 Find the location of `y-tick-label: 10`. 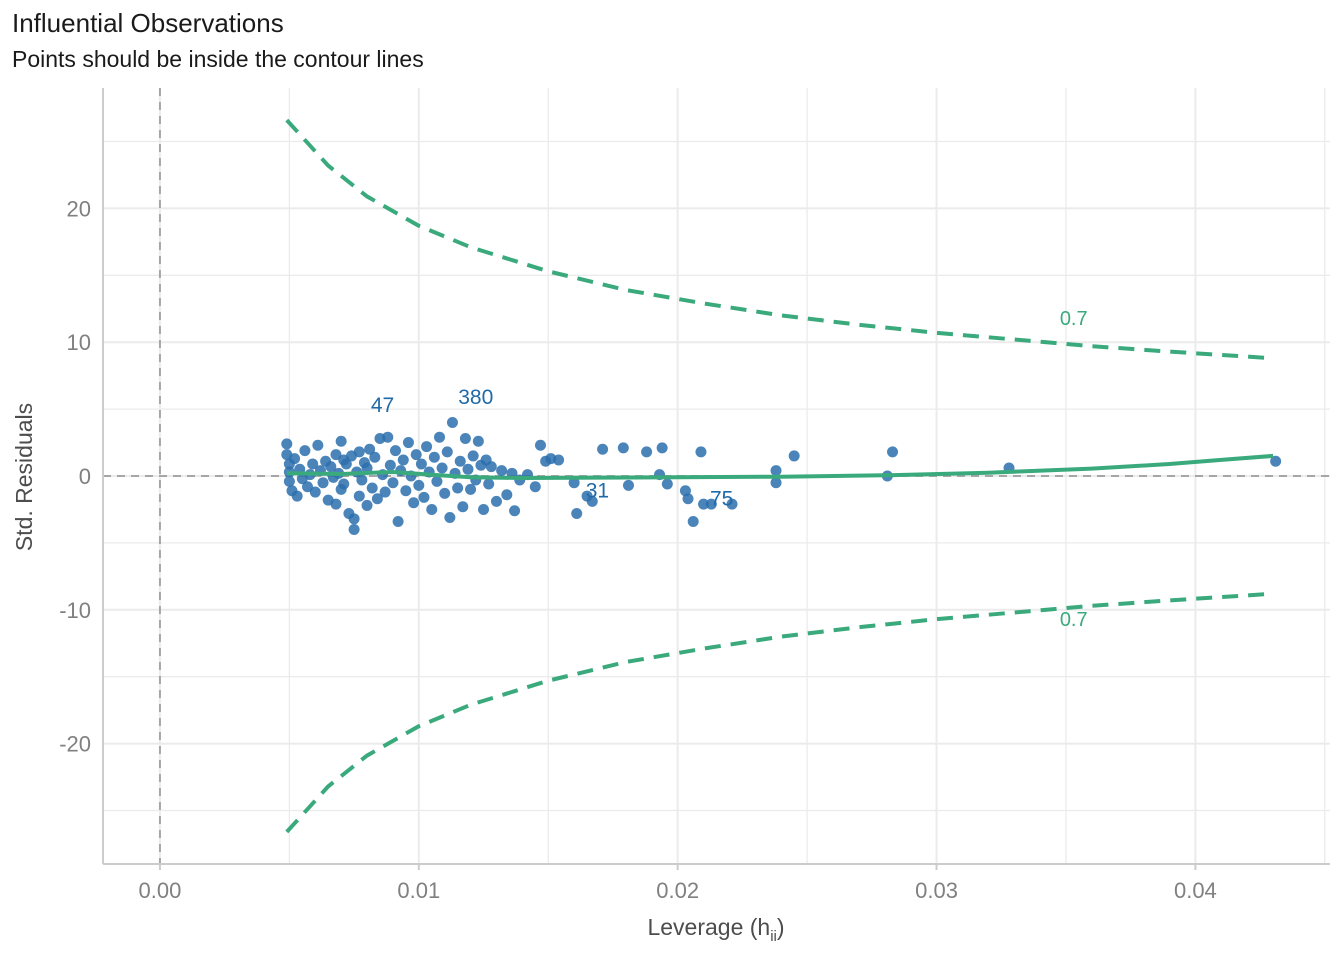

y-tick-label: 10 is located at coordinates (79, 342).